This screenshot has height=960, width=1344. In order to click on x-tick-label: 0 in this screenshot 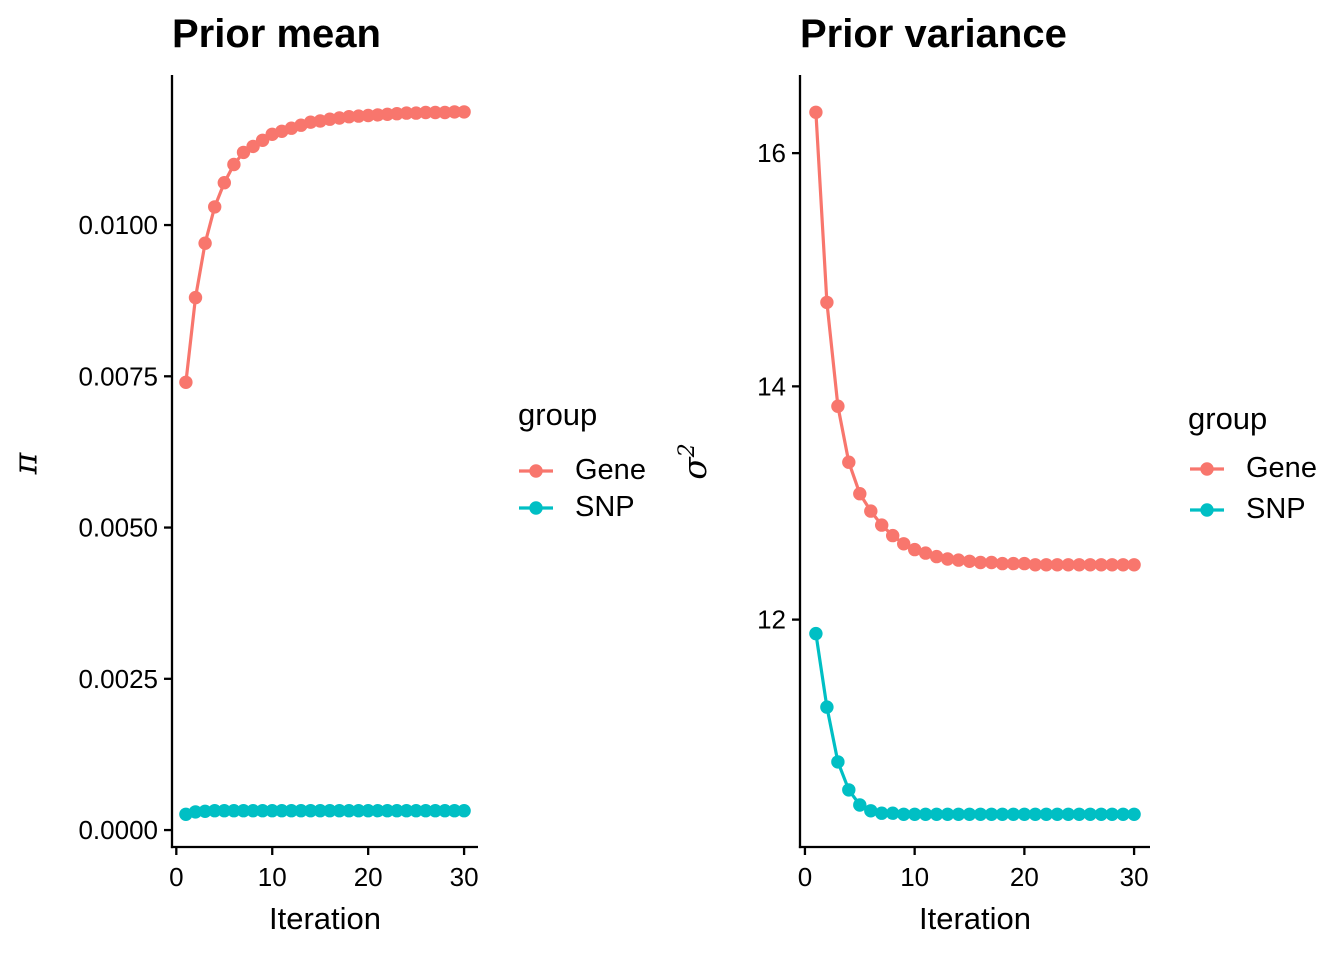, I will do `click(176, 877)`.